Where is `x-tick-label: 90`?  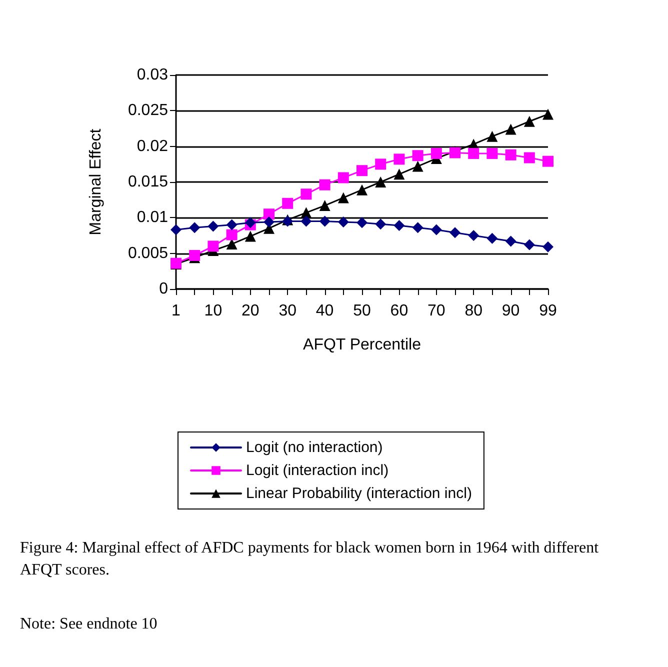
x-tick-label: 90 is located at coordinates (511, 311).